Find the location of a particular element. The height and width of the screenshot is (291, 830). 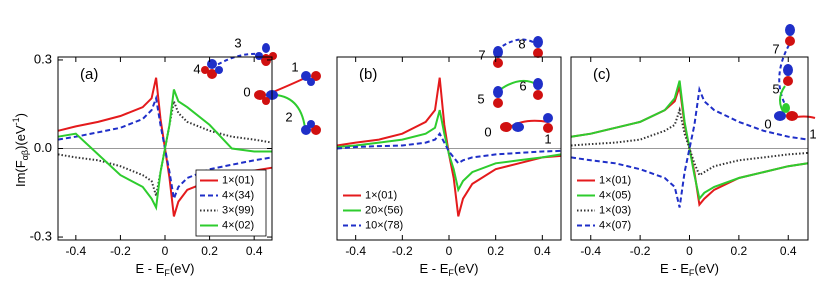

legend-label: 4×(05) is located at coordinates (615, 195).